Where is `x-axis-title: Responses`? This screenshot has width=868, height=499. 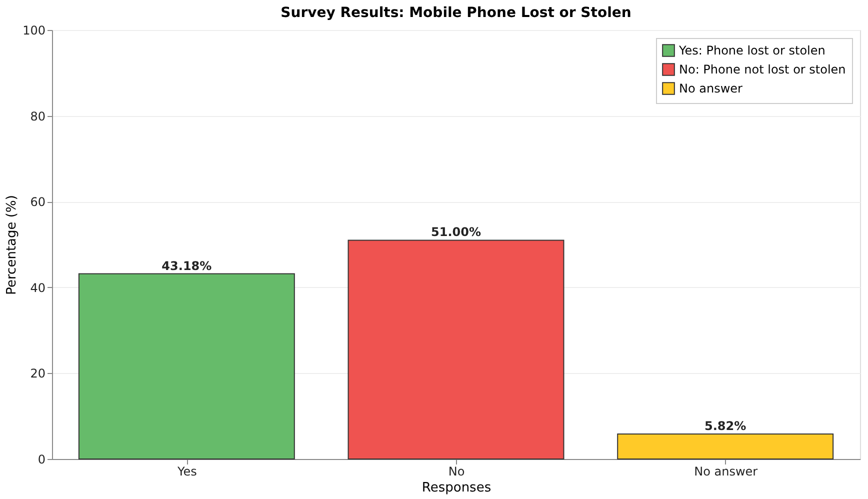
x-axis-title: Responses is located at coordinates (457, 488).